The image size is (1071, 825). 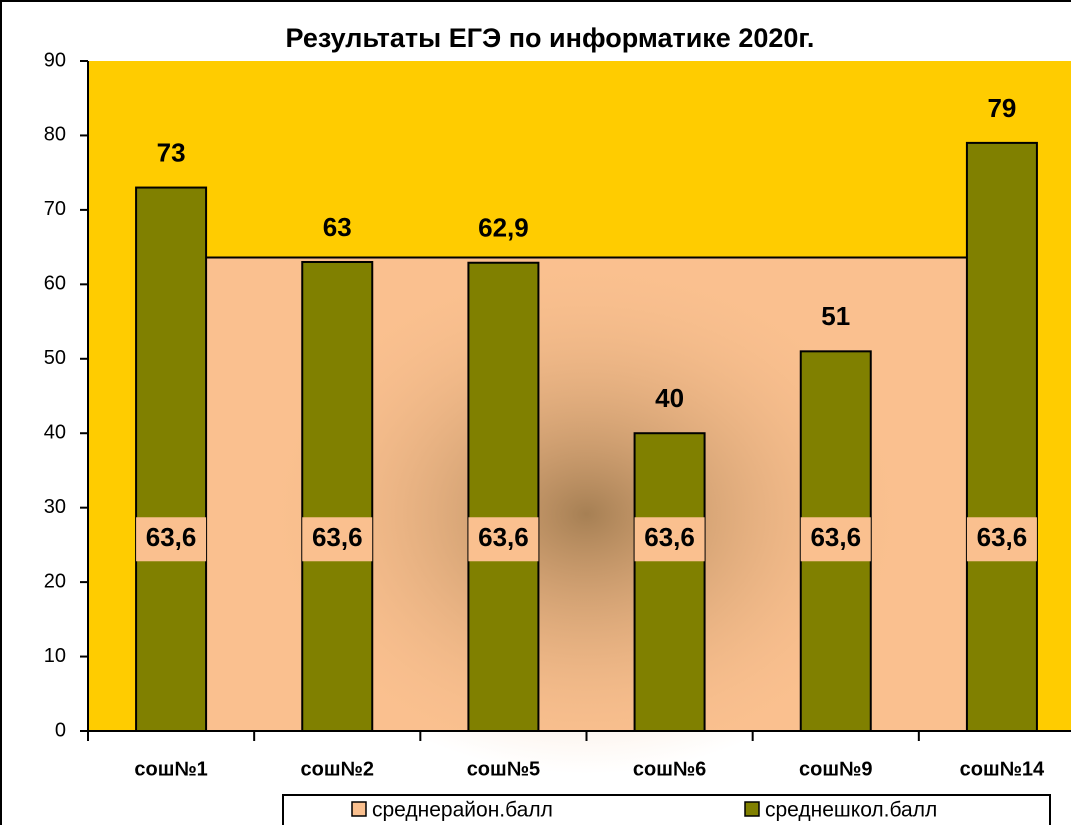 What do you see at coordinates (55, 581) in the screenshot?
I see `y-tick-label: 20` at bounding box center [55, 581].